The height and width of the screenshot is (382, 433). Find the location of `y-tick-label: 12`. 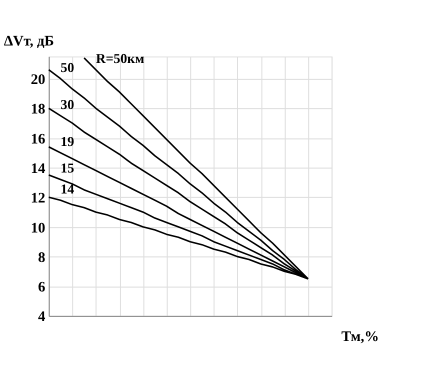

y-tick-label: 12 is located at coordinates (38, 198).